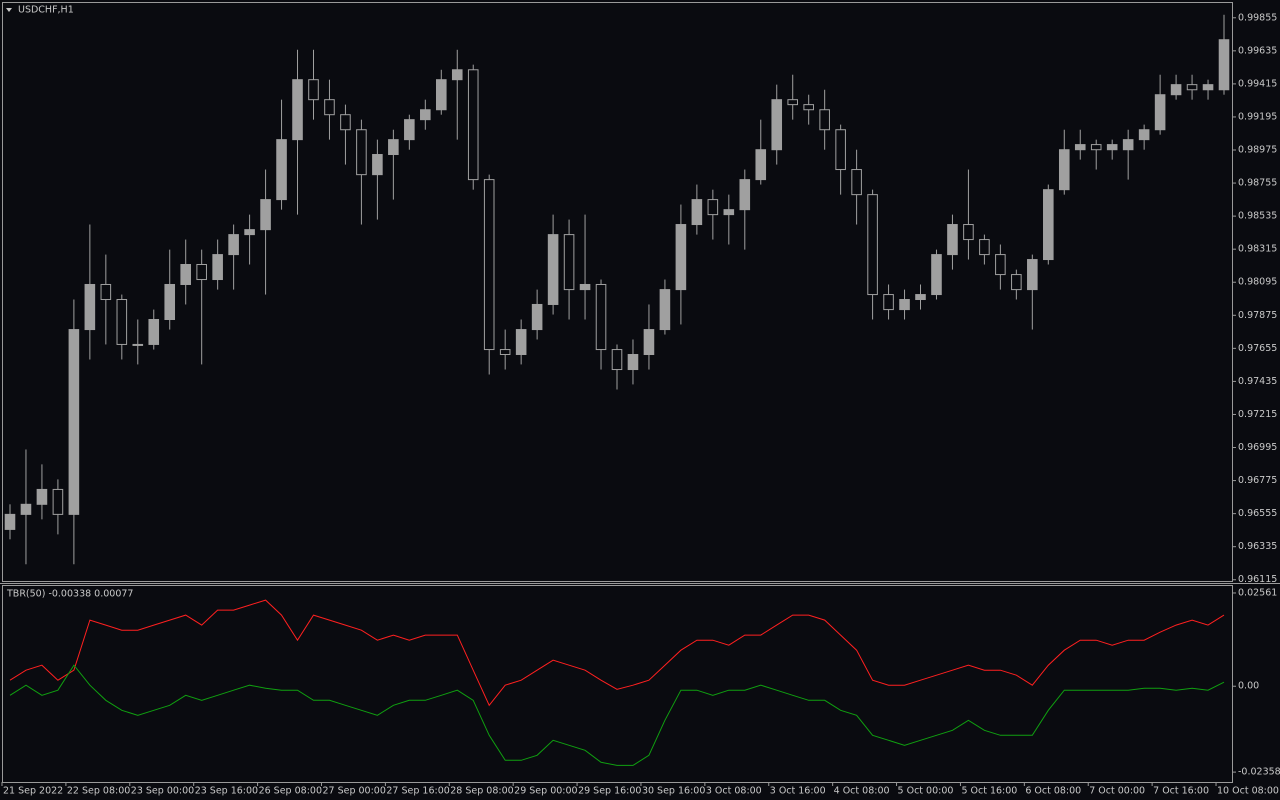 The height and width of the screenshot is (800, 1280). Describe the element at coordinates (673, 791) in the screenshot. I see `x-tick-label: 30 Sep 16:00` at that location.